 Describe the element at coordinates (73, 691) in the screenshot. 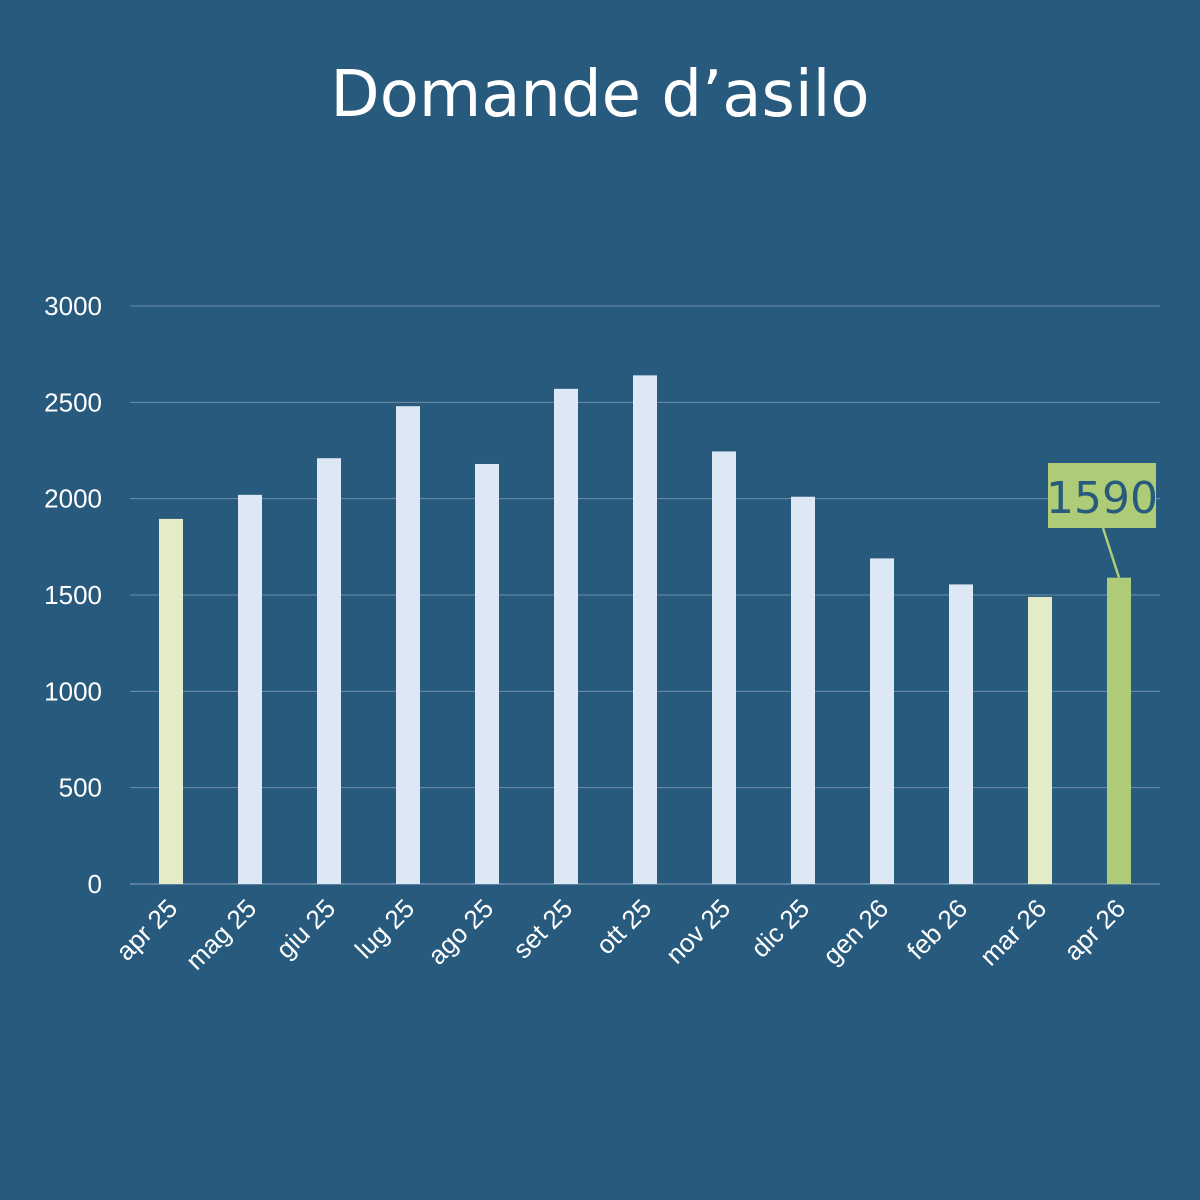

I see `y-tick-label: 1000` at that location.